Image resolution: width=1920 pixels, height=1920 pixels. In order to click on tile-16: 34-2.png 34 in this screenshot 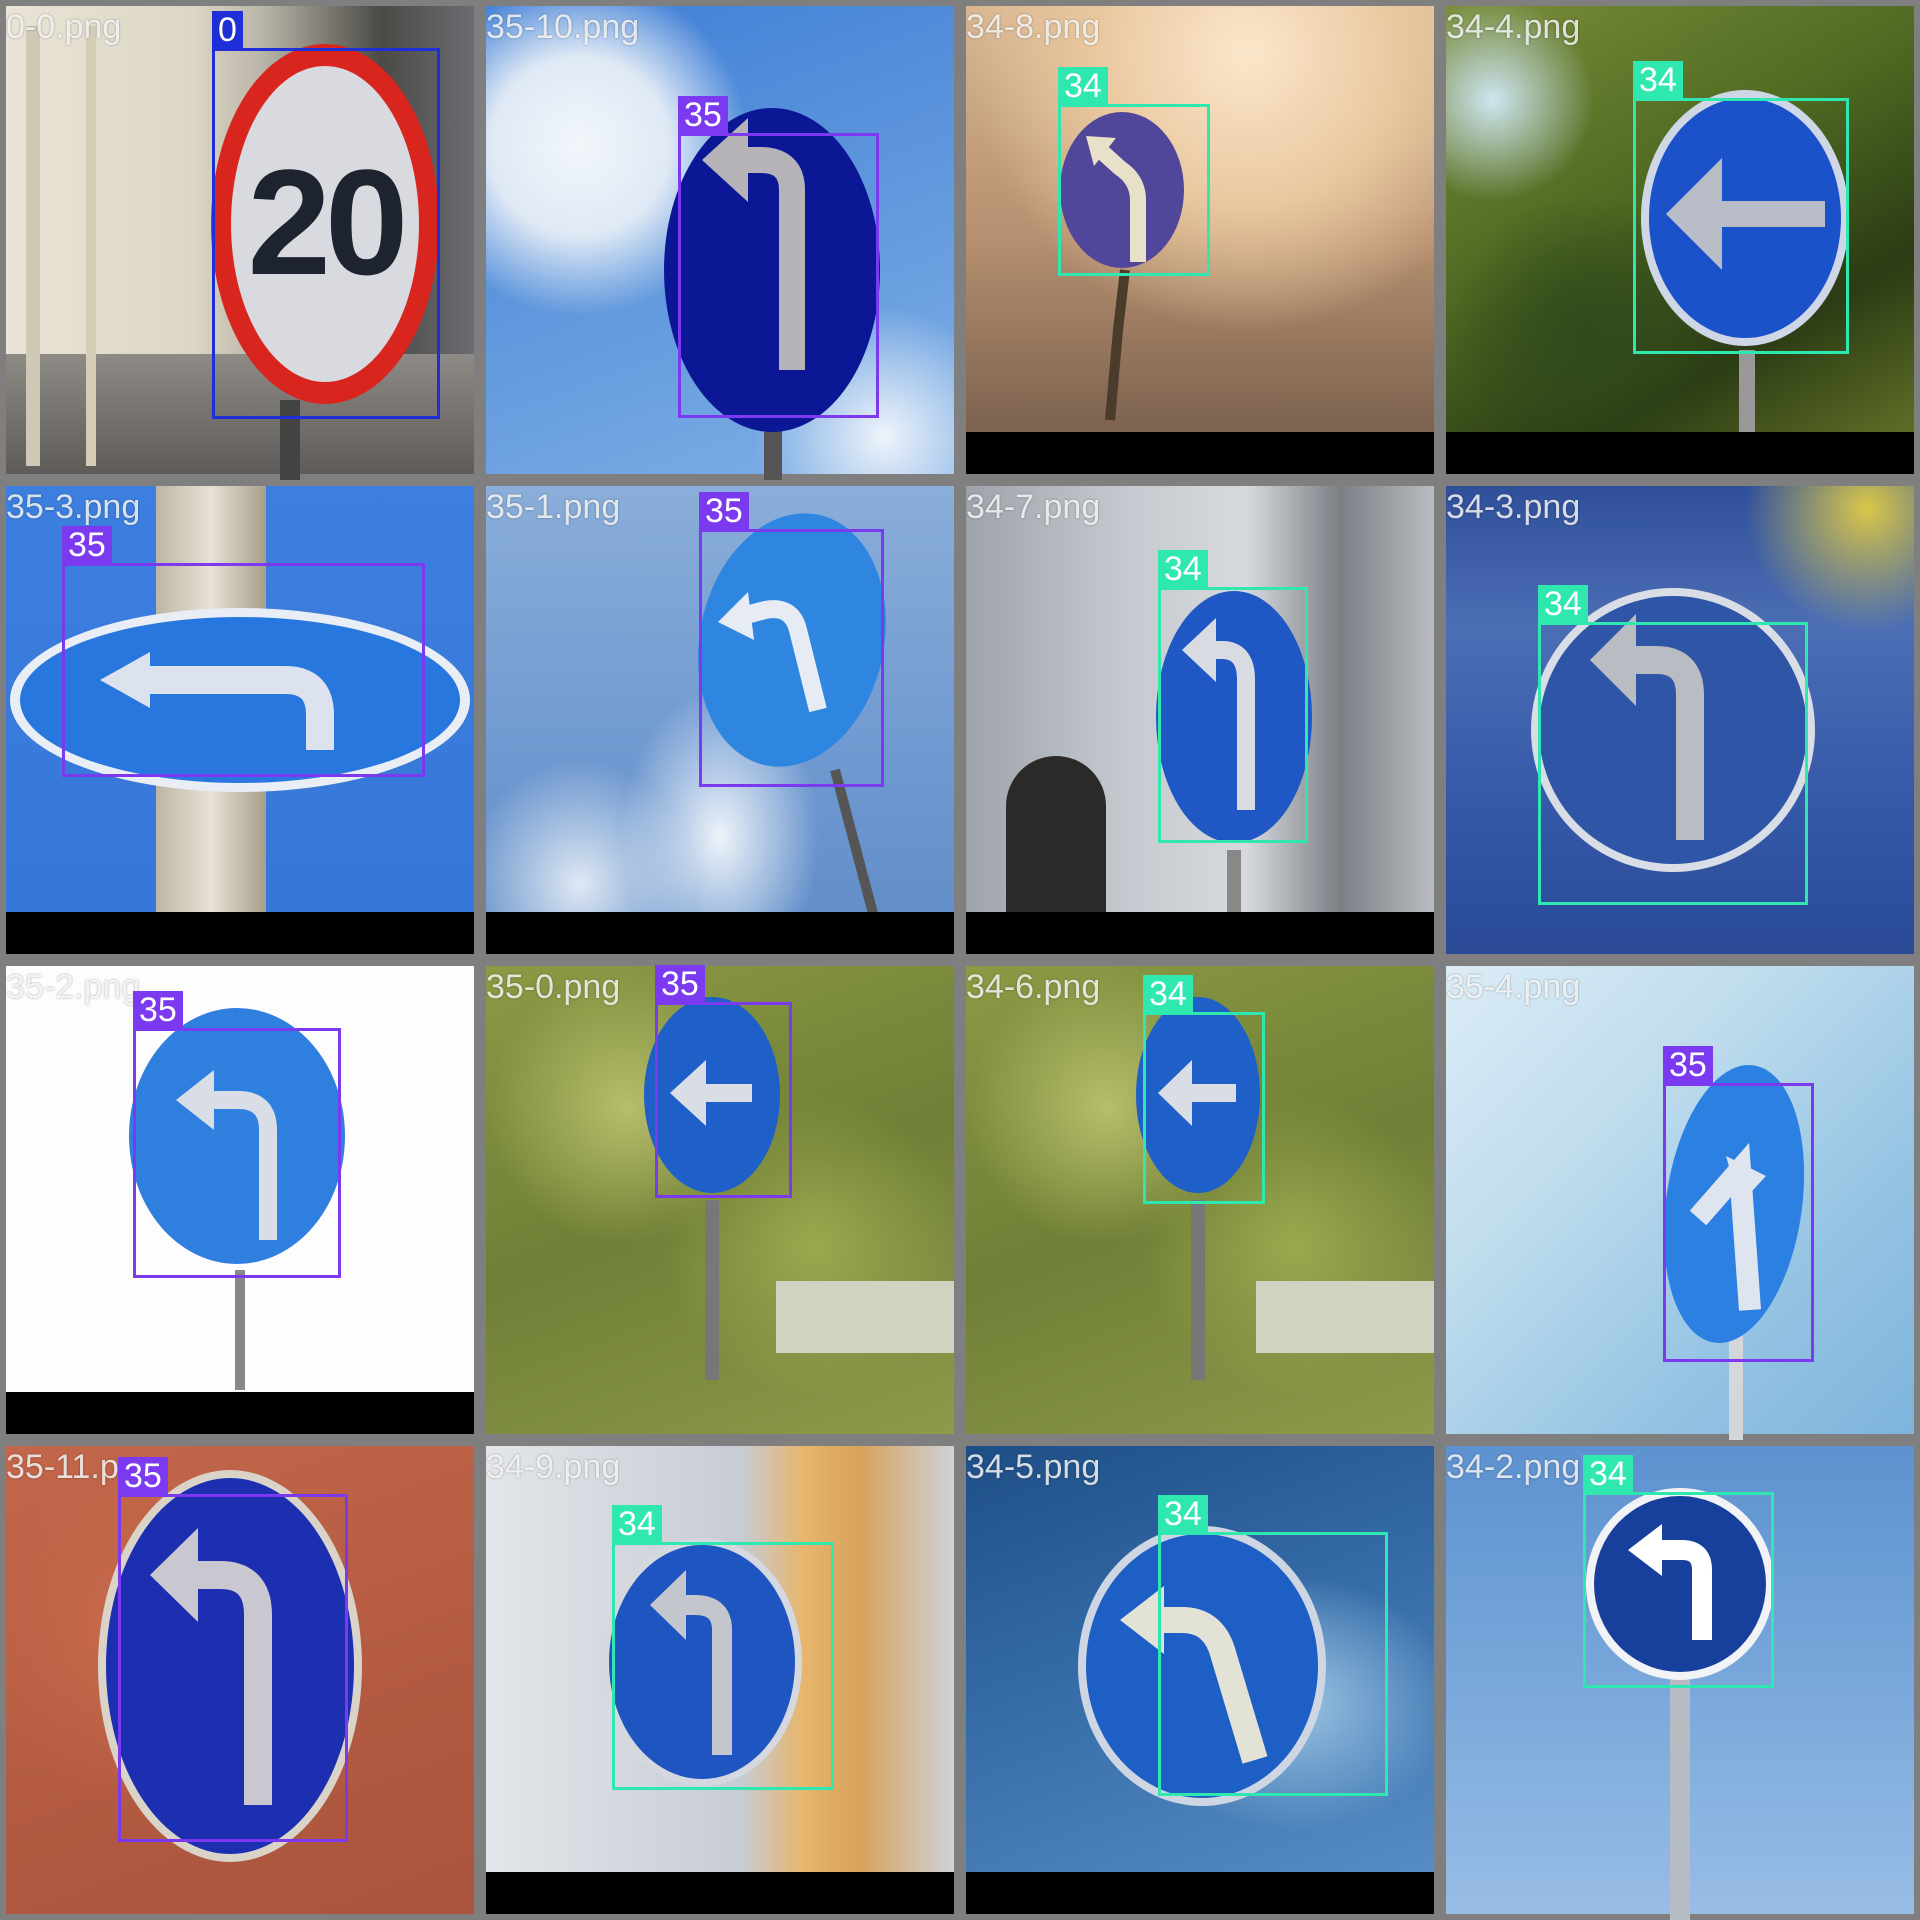, I will do `click(1680, 1680)`.